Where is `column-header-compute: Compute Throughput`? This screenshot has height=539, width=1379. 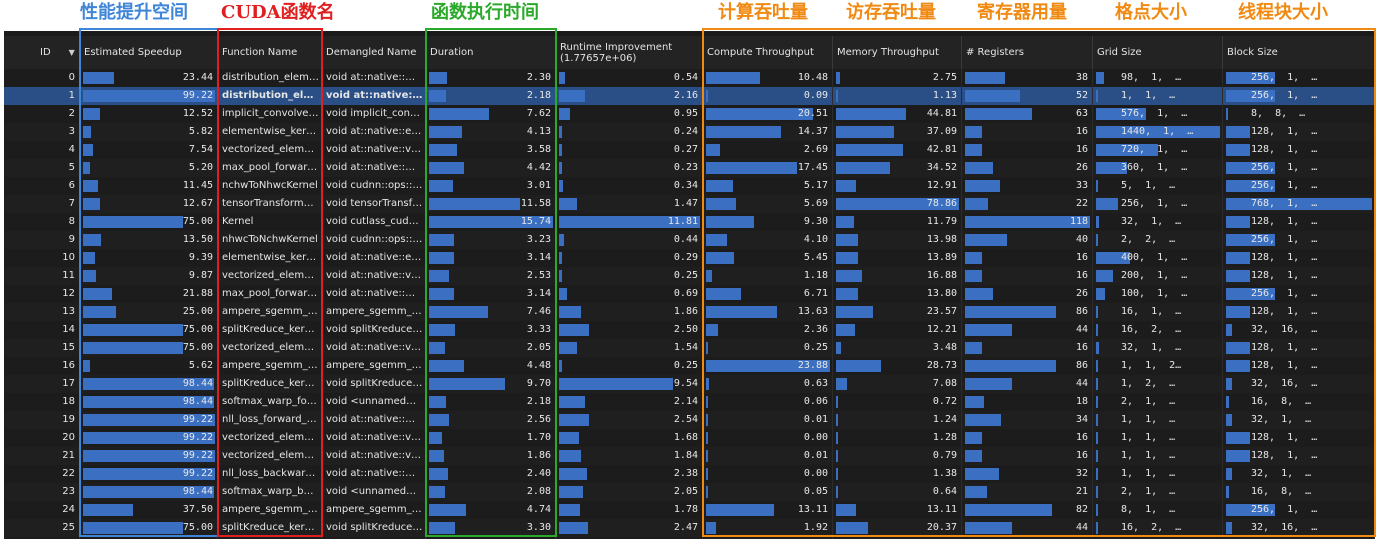
column-header-compute: Compute Throughput is located at coordinates (768, 52).